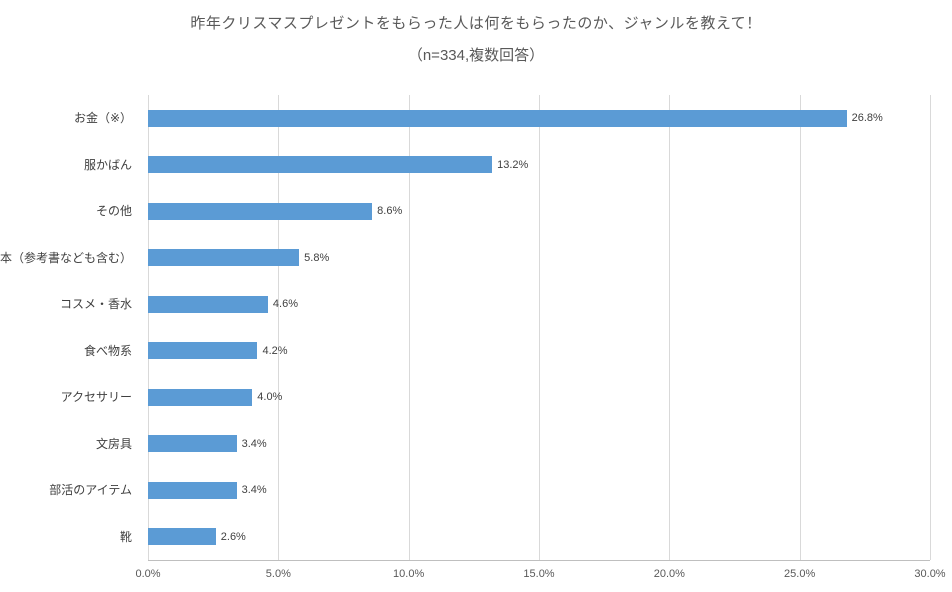  I want to click on bar-row: 4.6%, so click(539, 304).